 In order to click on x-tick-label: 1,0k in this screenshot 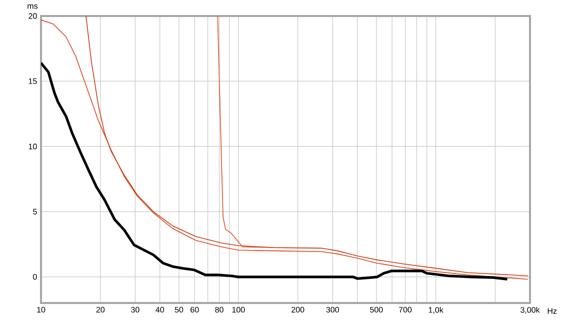, I will do `click(436, 310)`.